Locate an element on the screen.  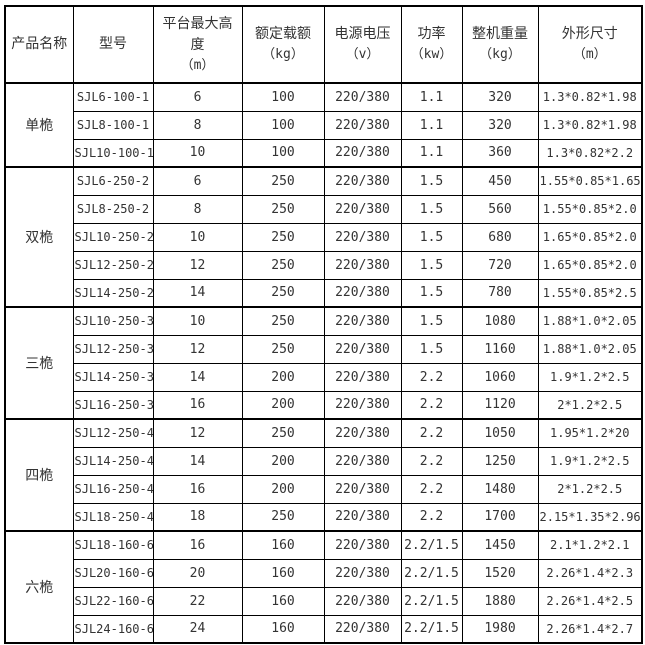
header-cell-power: 功率 （kw） is located at coordinates (431, 44).